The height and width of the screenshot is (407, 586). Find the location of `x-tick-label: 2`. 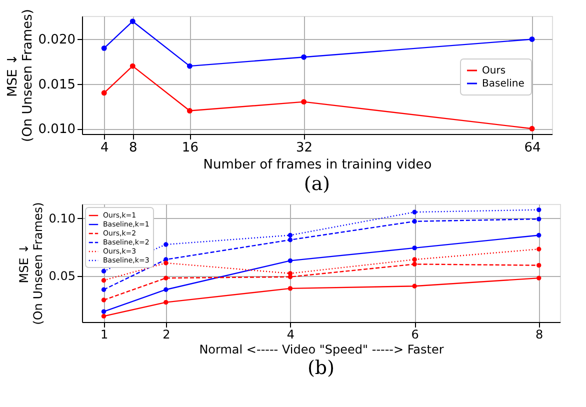

x-tick-label: 2 is located at coordinates (166, 335).